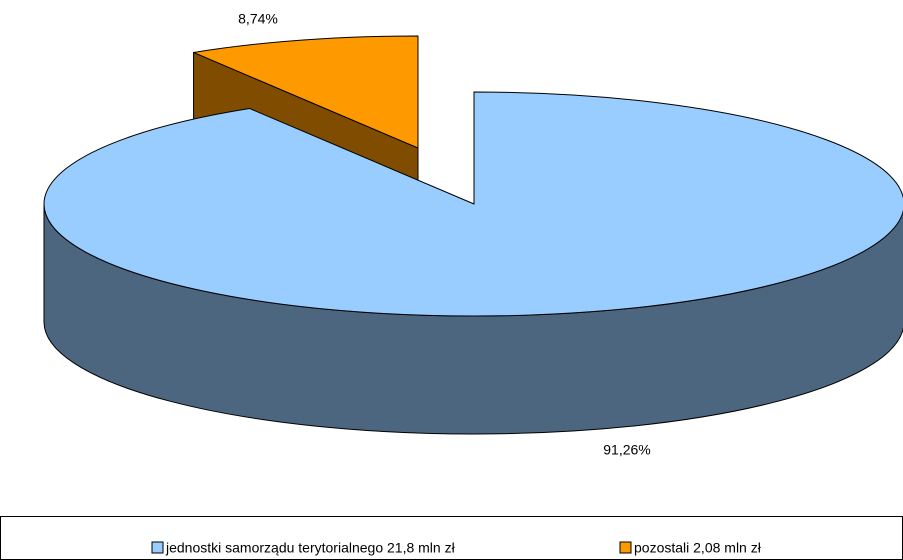  I want to click on legend-box, so click(451, 538).